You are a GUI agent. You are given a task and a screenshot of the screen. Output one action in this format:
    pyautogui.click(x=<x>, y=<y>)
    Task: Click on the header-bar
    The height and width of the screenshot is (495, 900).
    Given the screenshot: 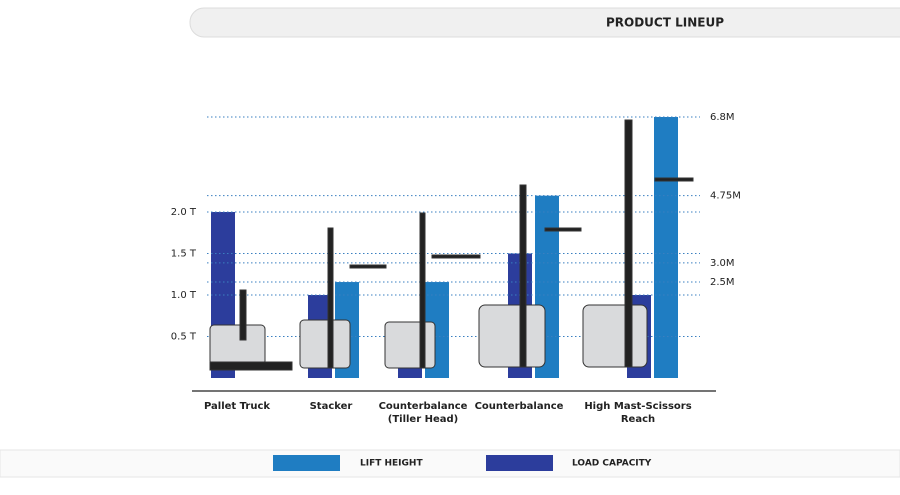 What is the action you would take?
    pyautogui.click(x=544, y=22)
    